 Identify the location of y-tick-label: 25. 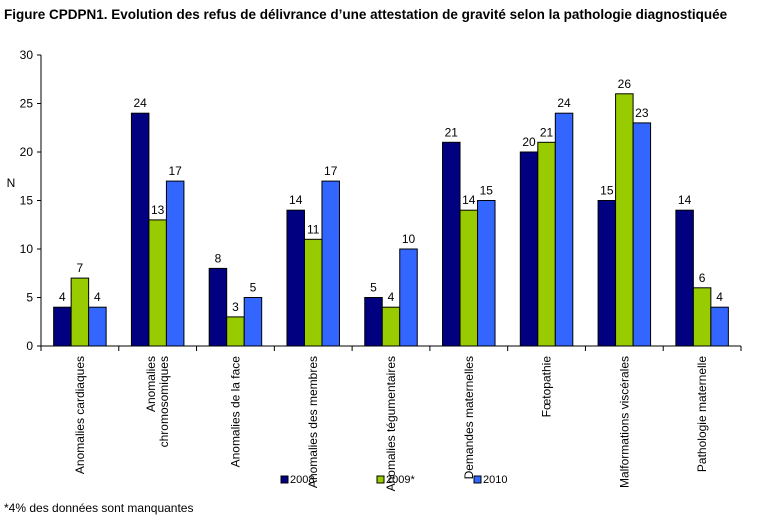
(27, 104).